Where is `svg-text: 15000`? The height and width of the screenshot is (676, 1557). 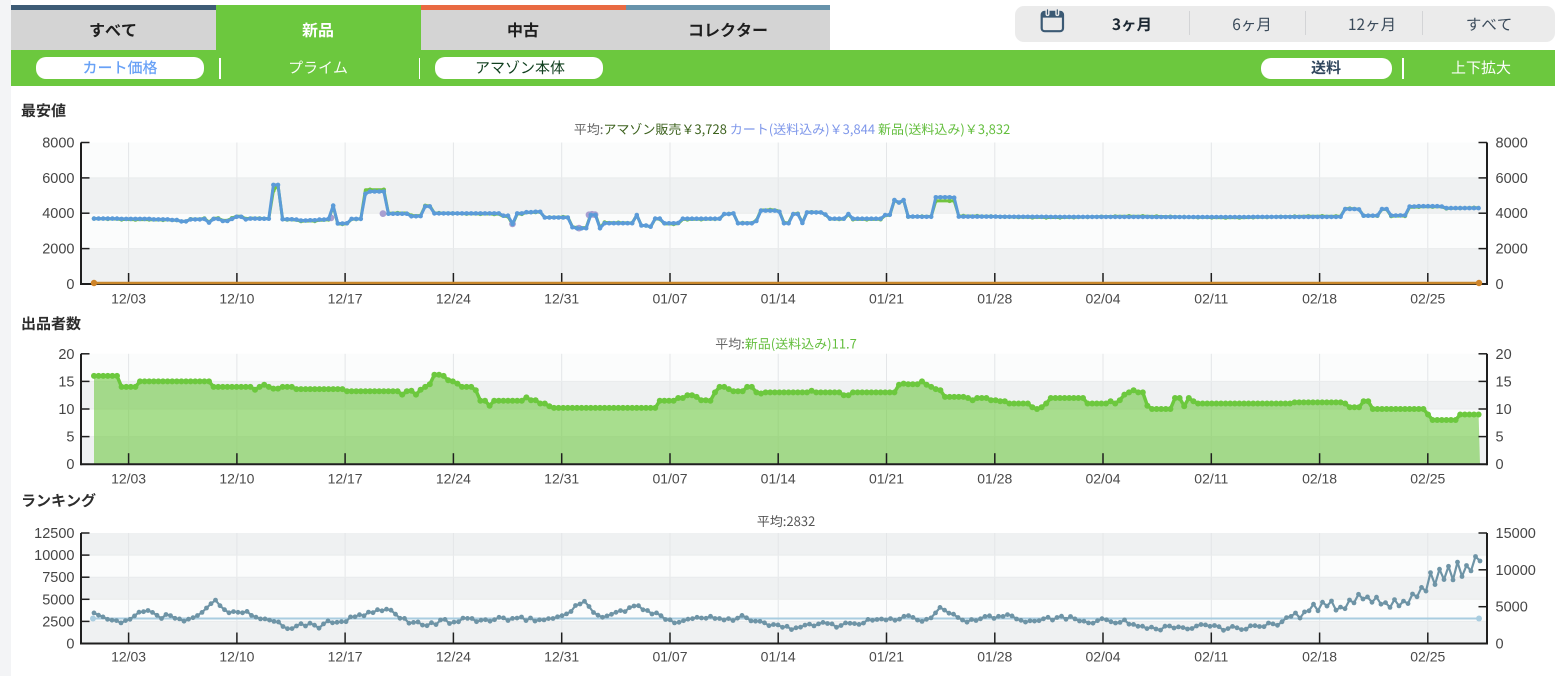
svg-text: 15000 is located at coordinates (1516, 534).